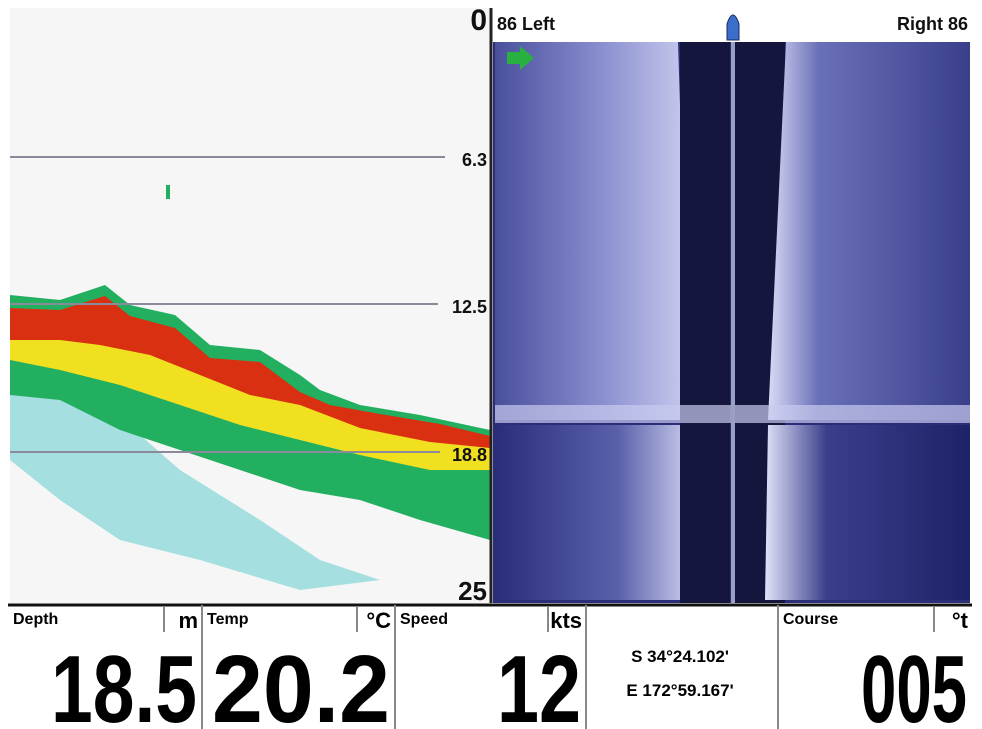  I want to click on side-scan-right-label: Right 86, so click(932, 24).